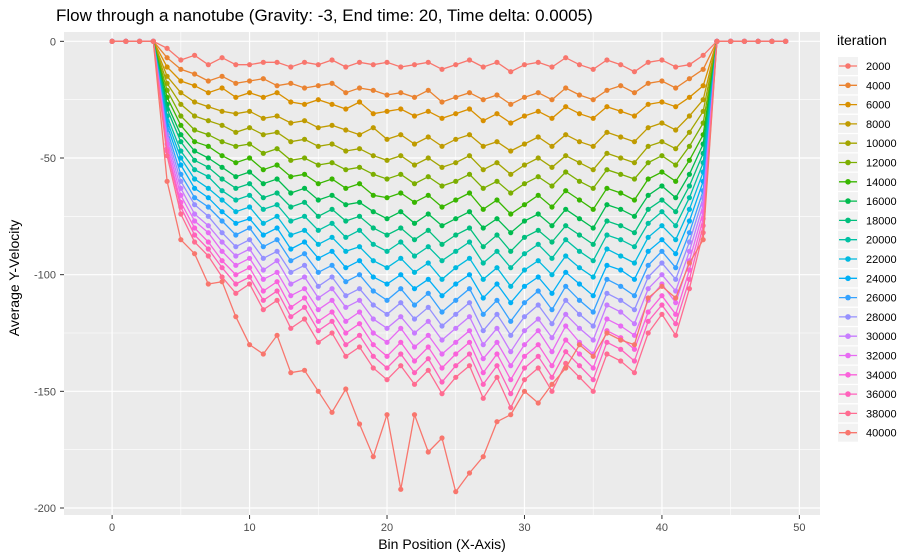  What do you see at coordinates (881, 144) in the screenshot?
I see `legend-label: 10000` at bounding box center [881, 144].